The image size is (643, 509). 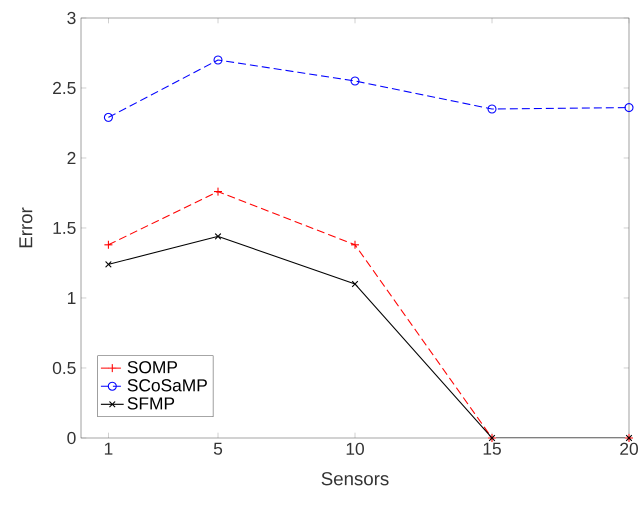 I want to click on x-tick-label: 1, so click(x=108, y=448).